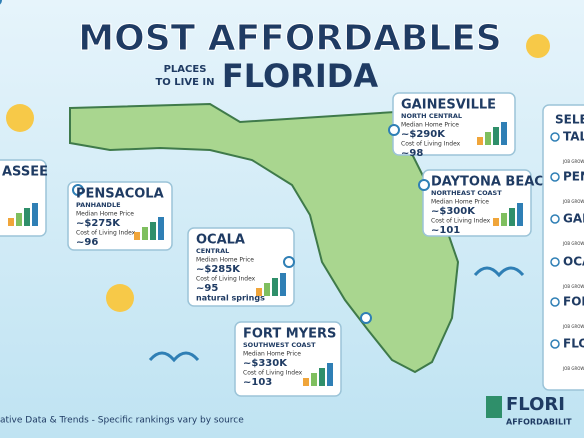  I want to click on card-name: FORT MYERS, so click(289, 334).